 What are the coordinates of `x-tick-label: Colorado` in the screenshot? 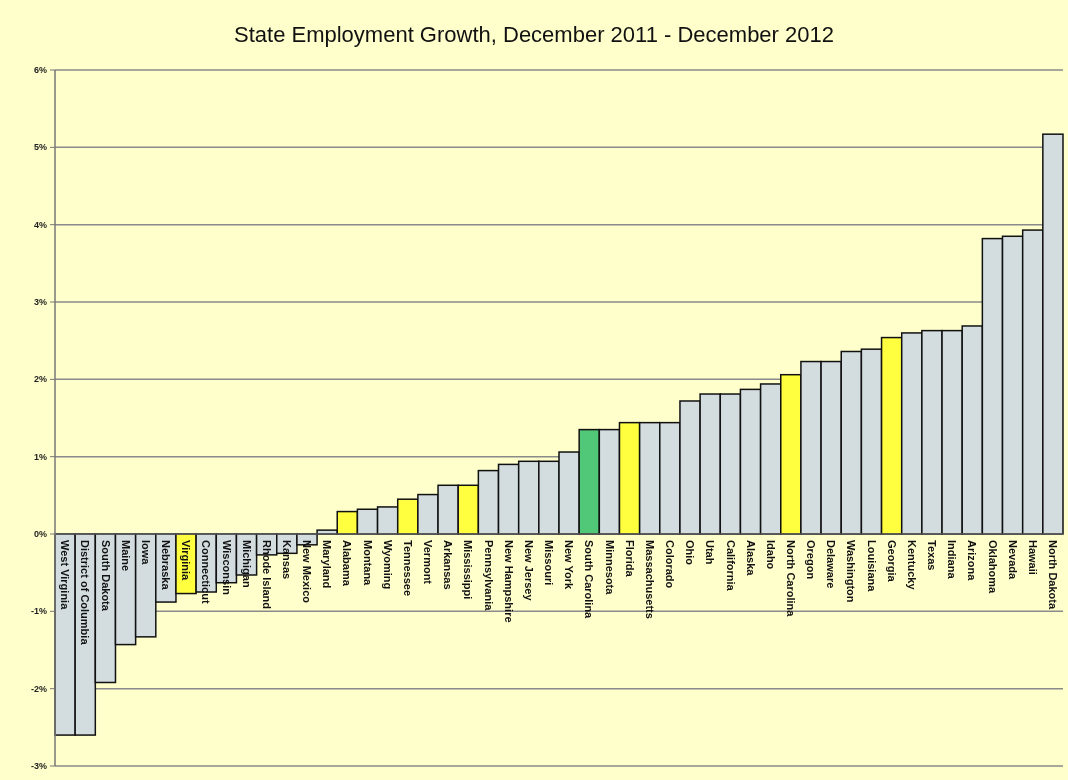 It's located at (670, 564).